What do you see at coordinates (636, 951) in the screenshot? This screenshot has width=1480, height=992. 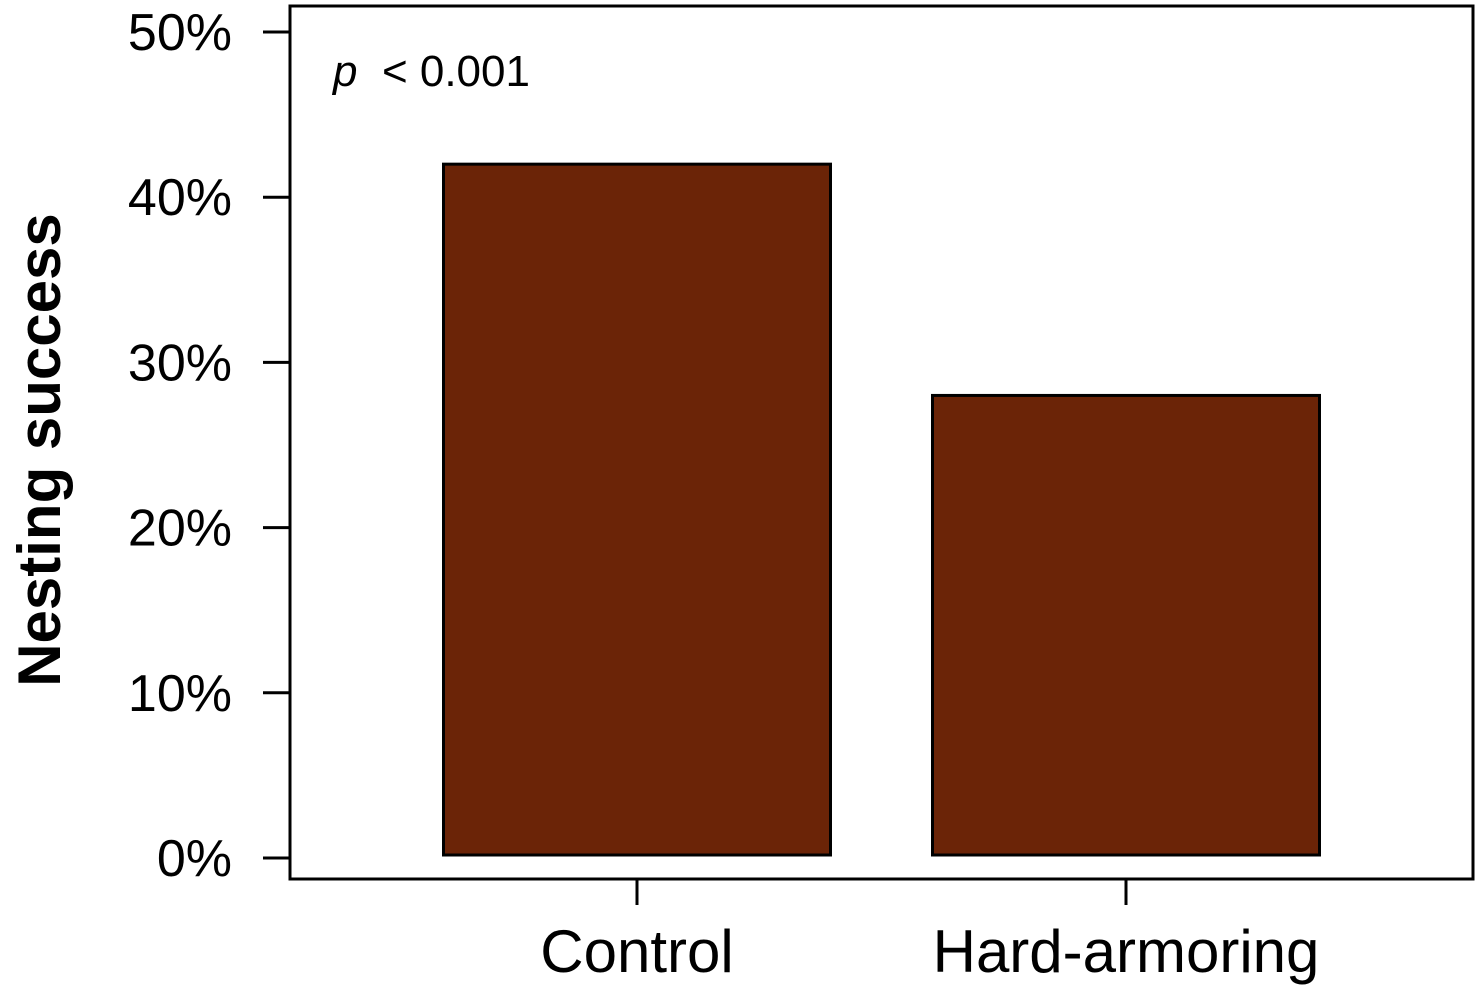 I see `x-tick-label-control: Control` at bounding box center [636, 951].